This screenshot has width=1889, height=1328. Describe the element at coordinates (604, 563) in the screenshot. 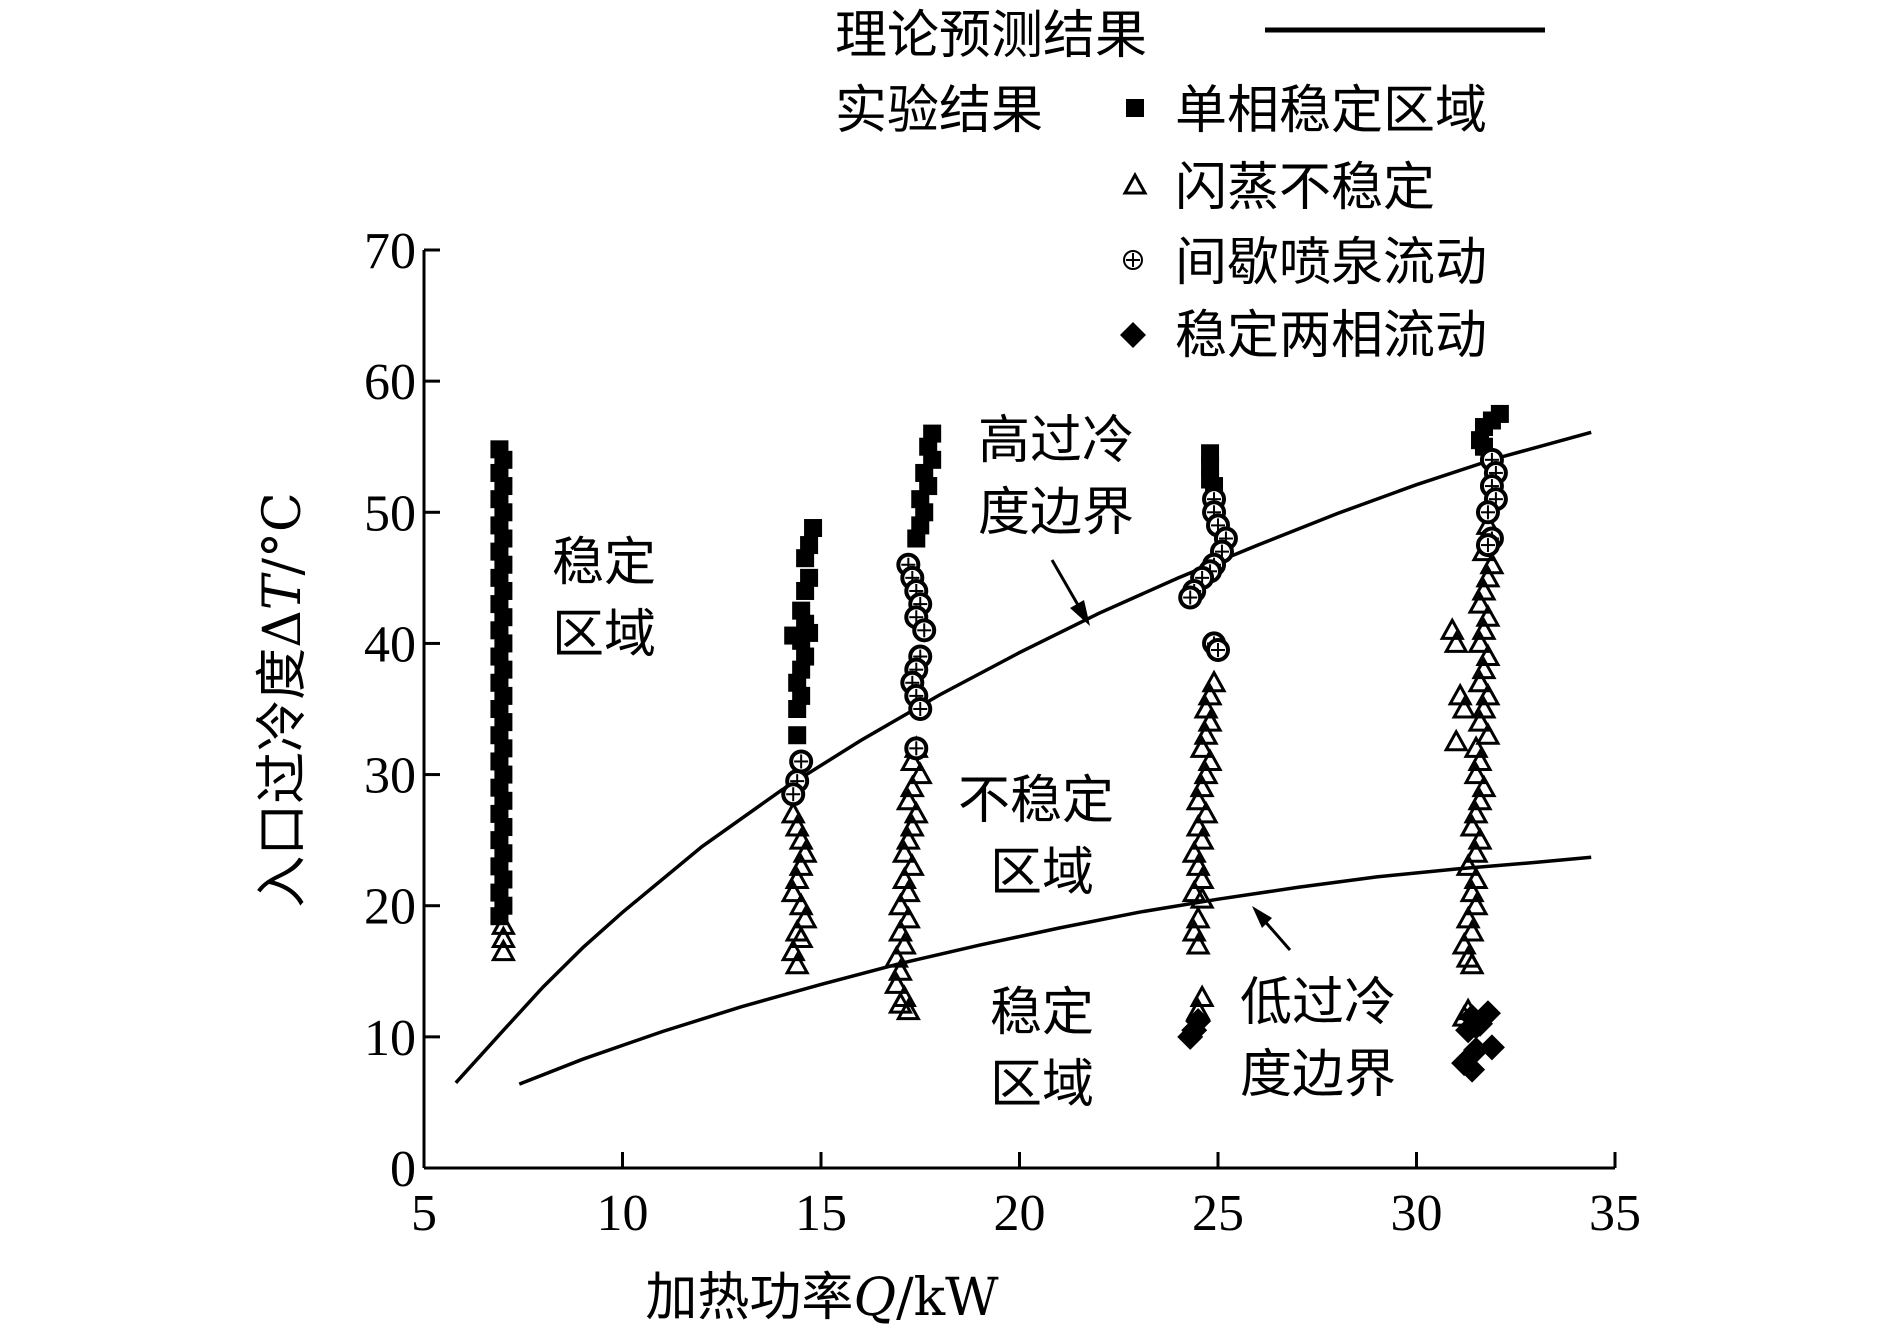

I see `annotation-stable-upper-line1: 稳定` at that location.